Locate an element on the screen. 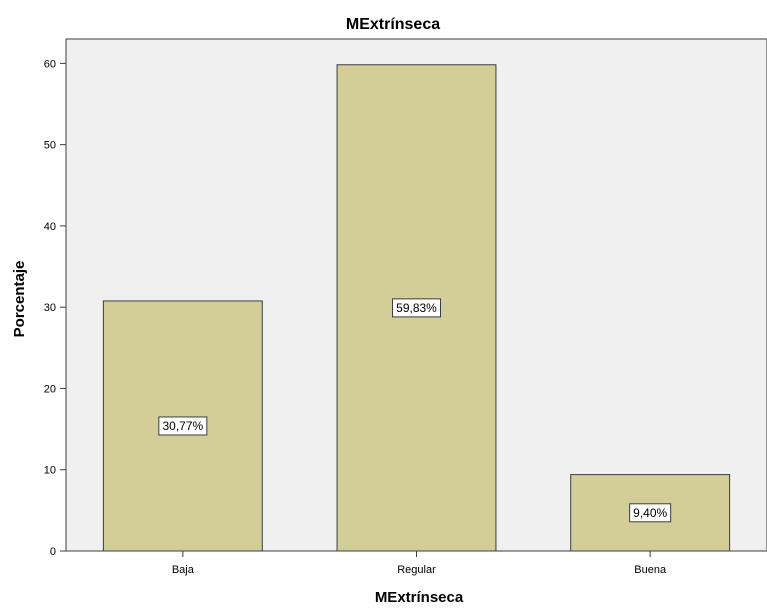  y-tick-label: 20 is located at coordinates (50, 389).